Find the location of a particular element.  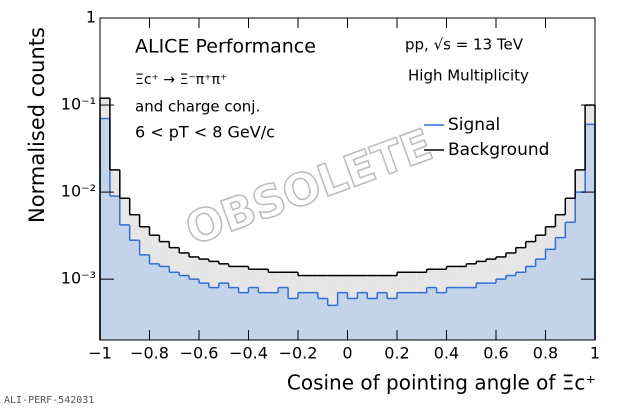

x-tick-label: −0.6 is located at coordinates (199, 353).